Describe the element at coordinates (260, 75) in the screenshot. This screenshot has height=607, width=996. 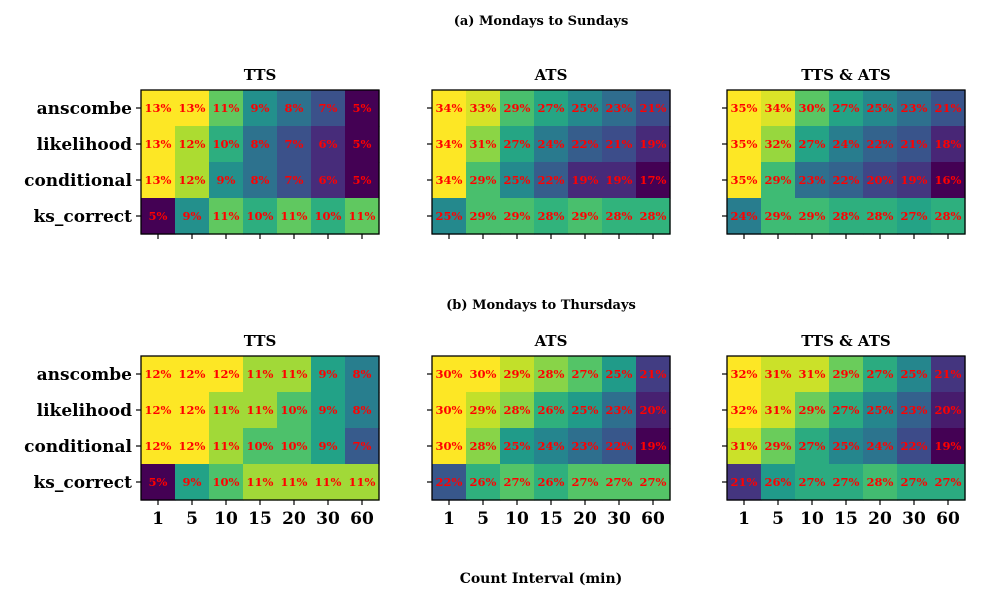
I see `panel-title: TTS` at that location.